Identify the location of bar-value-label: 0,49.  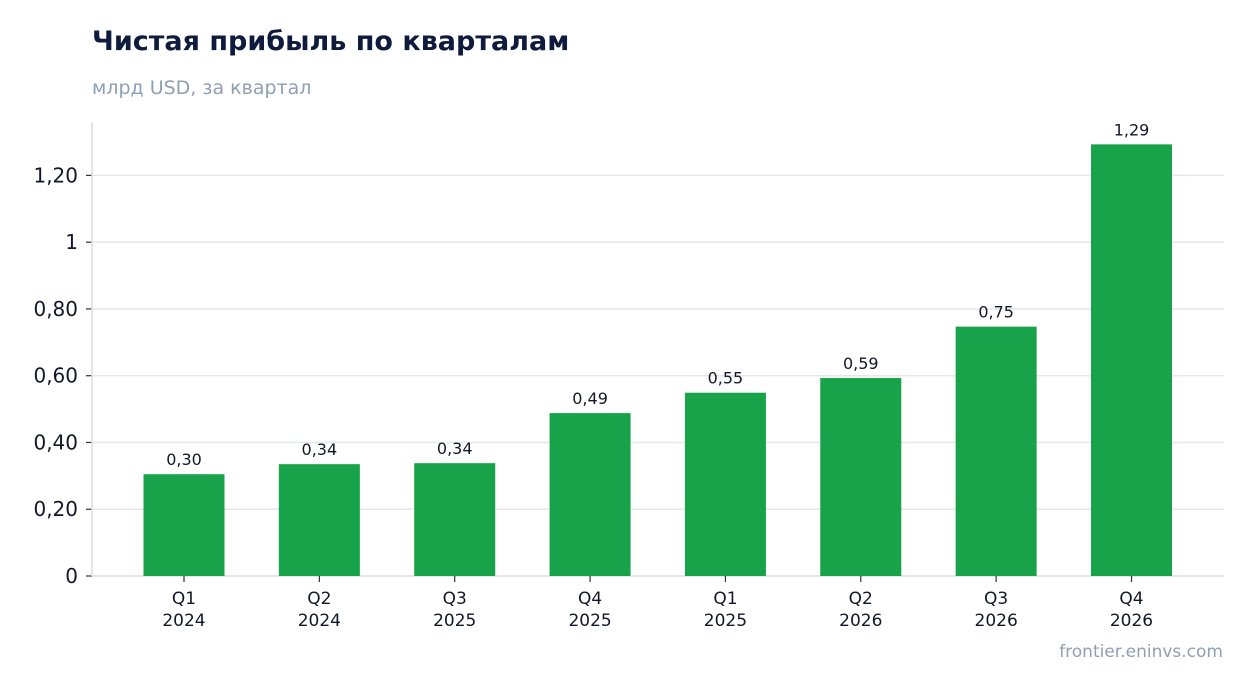
(590, 398).